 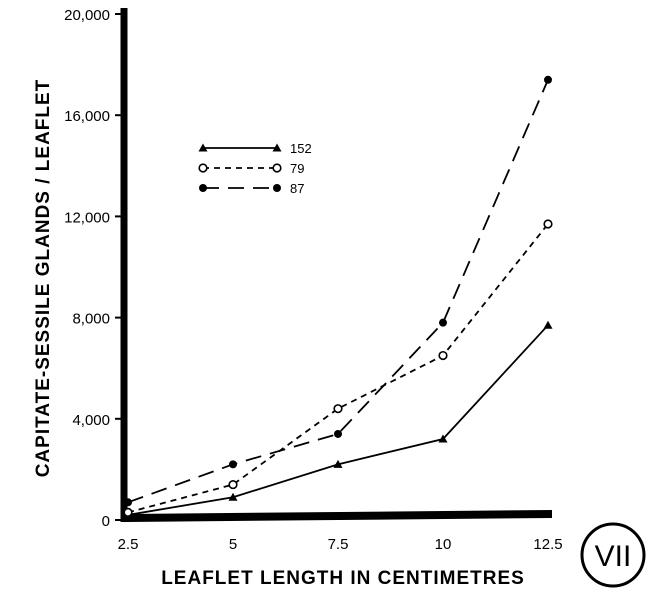 What do you see at coordinates (87, 116) in the screenshot?
I see `y-tick-label: 16,000` at bounding box center [87, 116].